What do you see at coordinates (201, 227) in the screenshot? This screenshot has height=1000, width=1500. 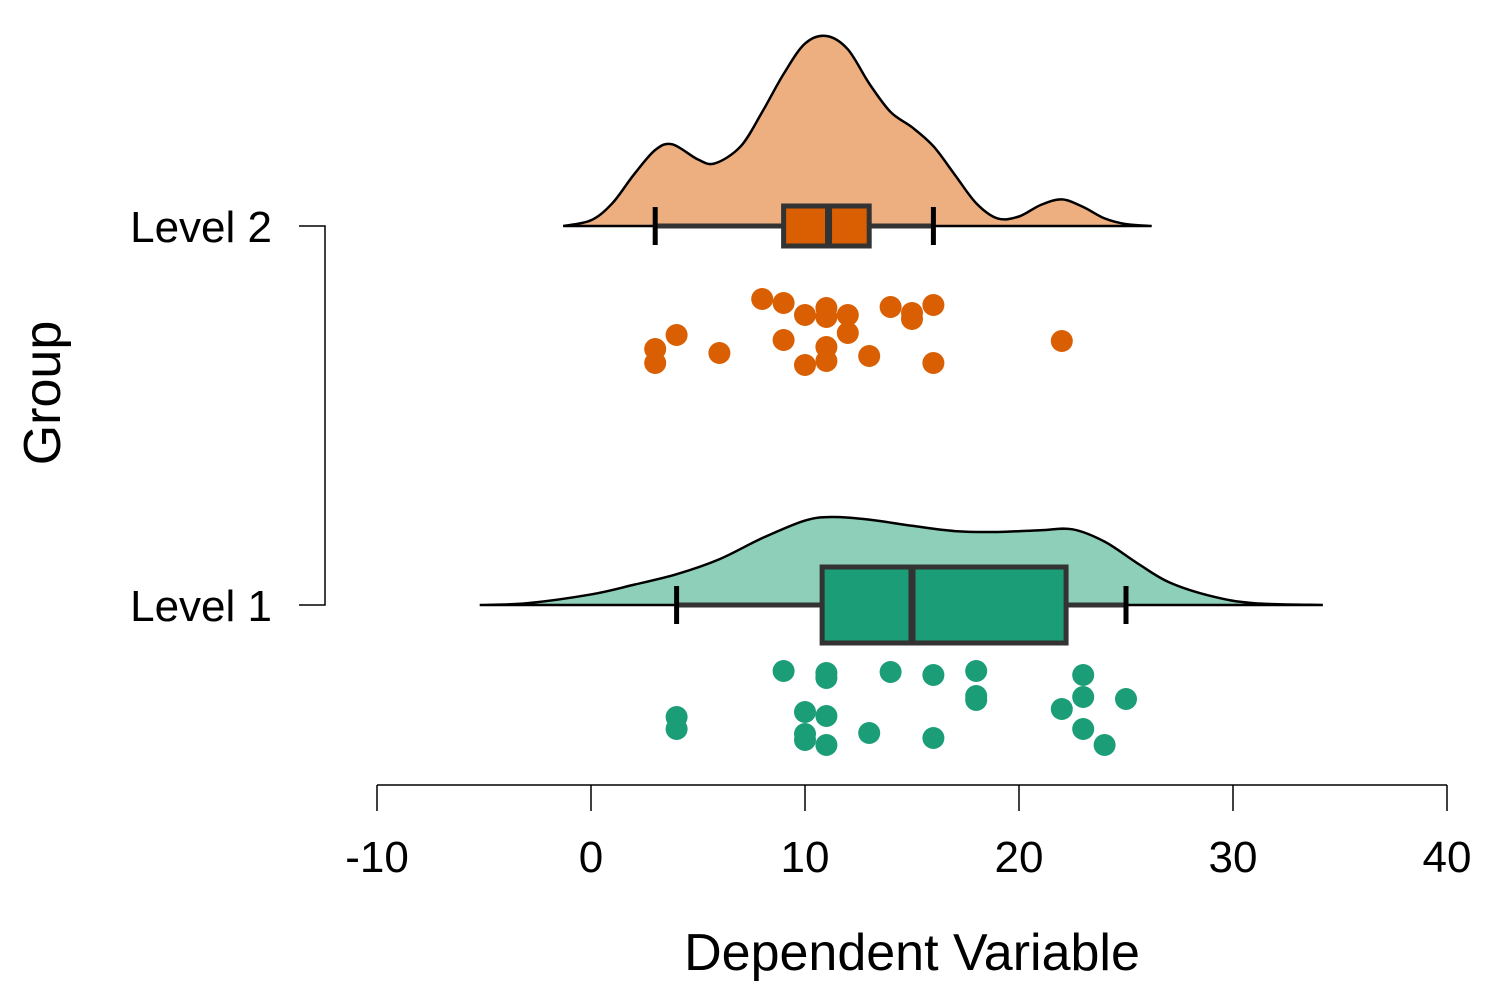 I see `y-tick-label-level-2: Level 2` at bounding box center [201, 227].